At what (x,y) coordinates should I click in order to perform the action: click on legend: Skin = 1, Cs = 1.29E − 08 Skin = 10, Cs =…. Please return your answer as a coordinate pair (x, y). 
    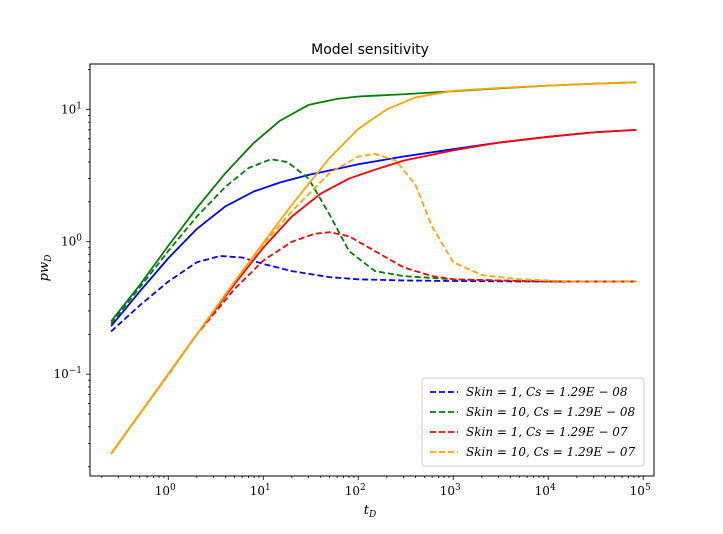
    Looking at the image, I should click on (533, 422).